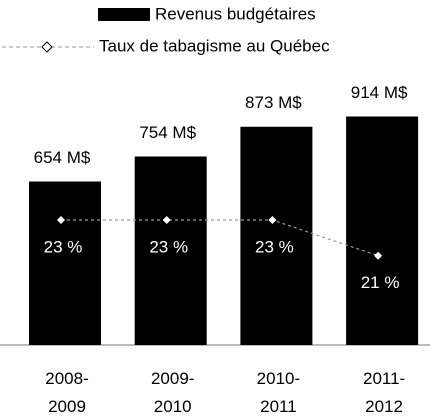 This screenshot has height=417, width=430. Describe the element at coordinates (66, 392) in the screenshot. I see `x-tick-label: 2008-2009` at that location.